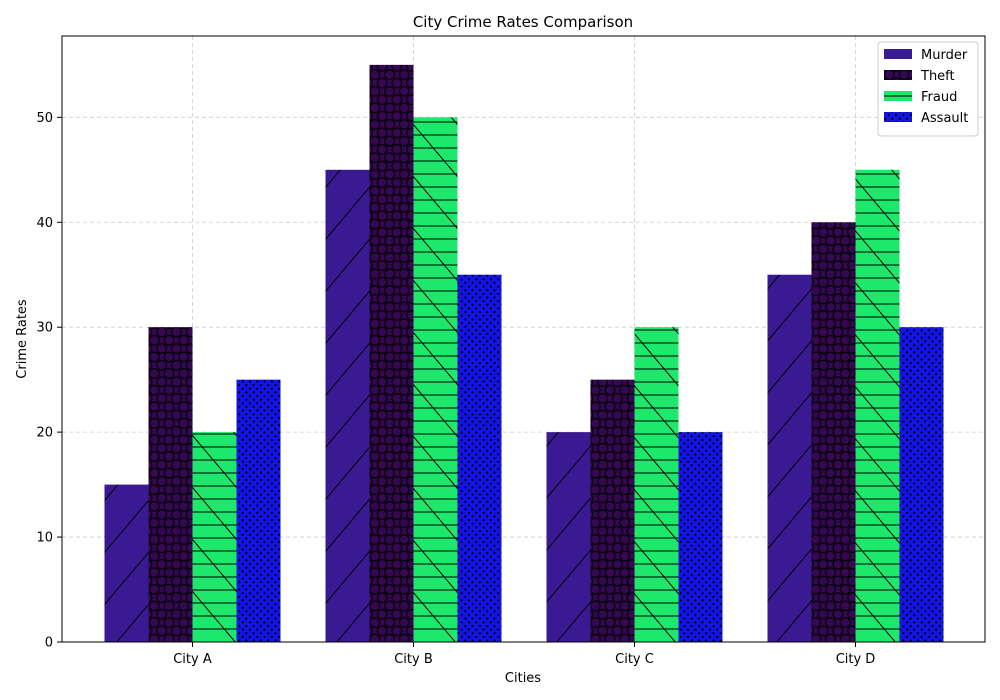  I want to click on y-tick-label: 0, so click(49, 643).